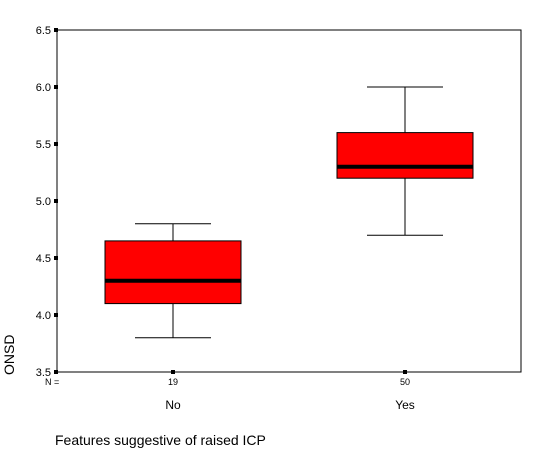 This screenshot has height=462, width=557. I want to click on n-count: 50, so click(405, 382).